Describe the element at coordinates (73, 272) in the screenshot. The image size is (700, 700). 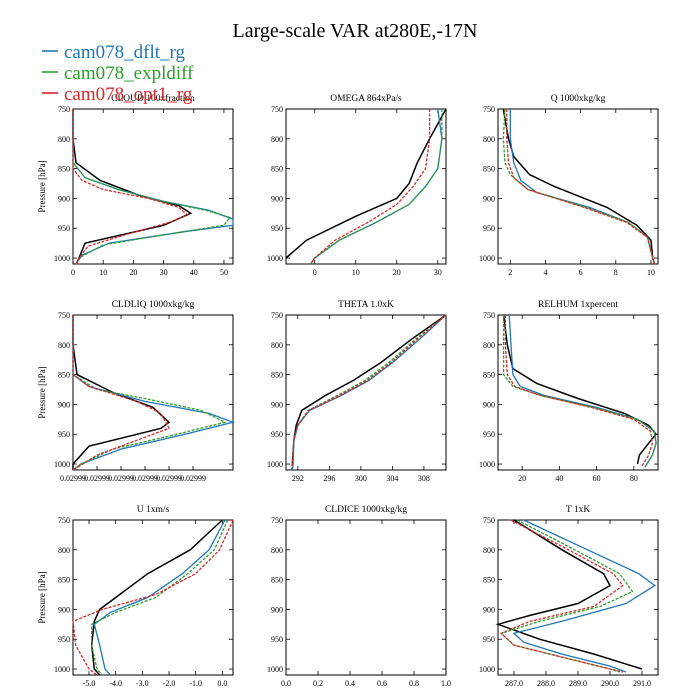
I see `x-tick-label: 0` at that location.